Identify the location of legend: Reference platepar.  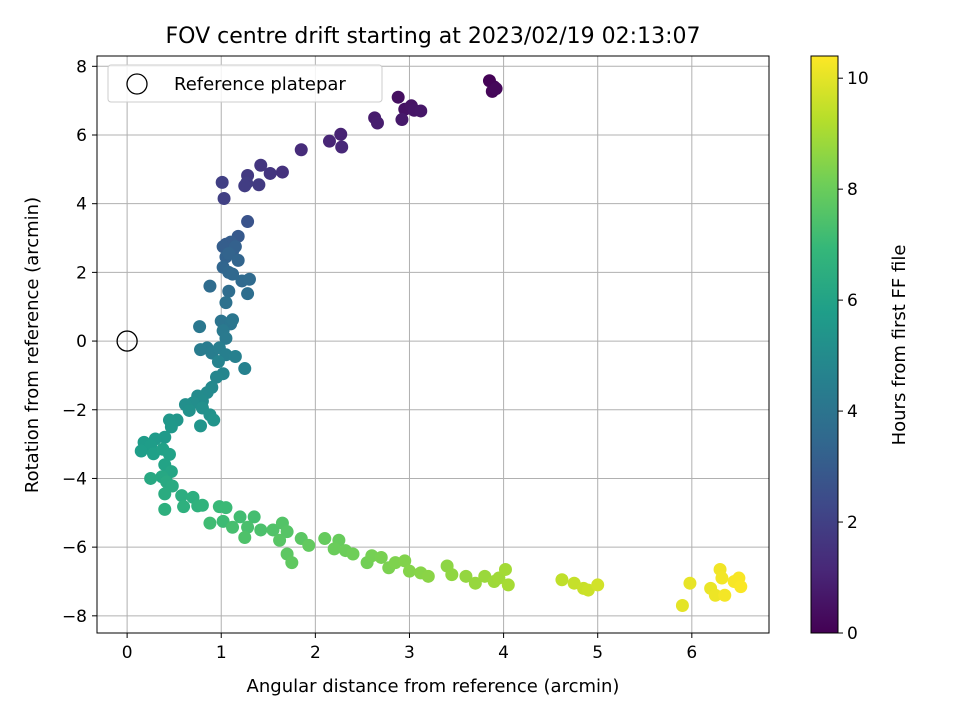
(245, 83).